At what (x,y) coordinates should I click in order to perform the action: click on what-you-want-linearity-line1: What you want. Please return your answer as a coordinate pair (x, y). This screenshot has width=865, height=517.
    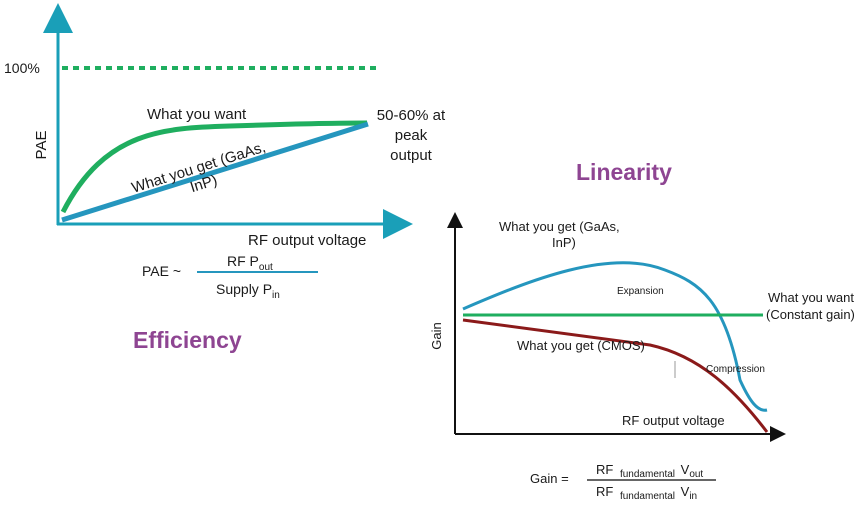
    Looking at the image, I should click on (811, 297).